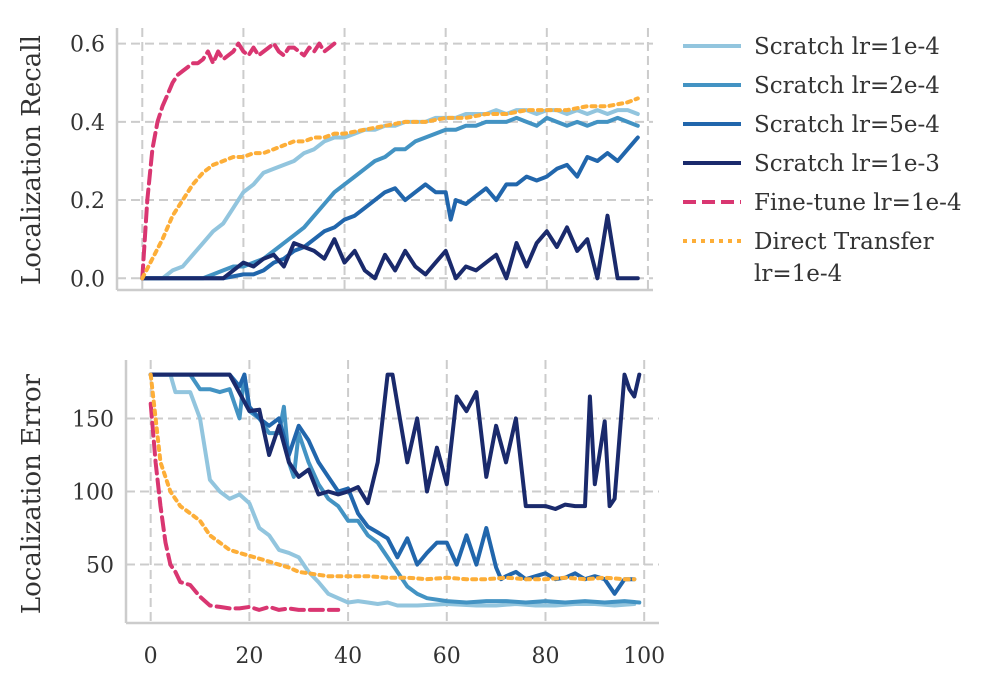  I want to click on recall-y-tick-label: 0.0, so click(87, 279).